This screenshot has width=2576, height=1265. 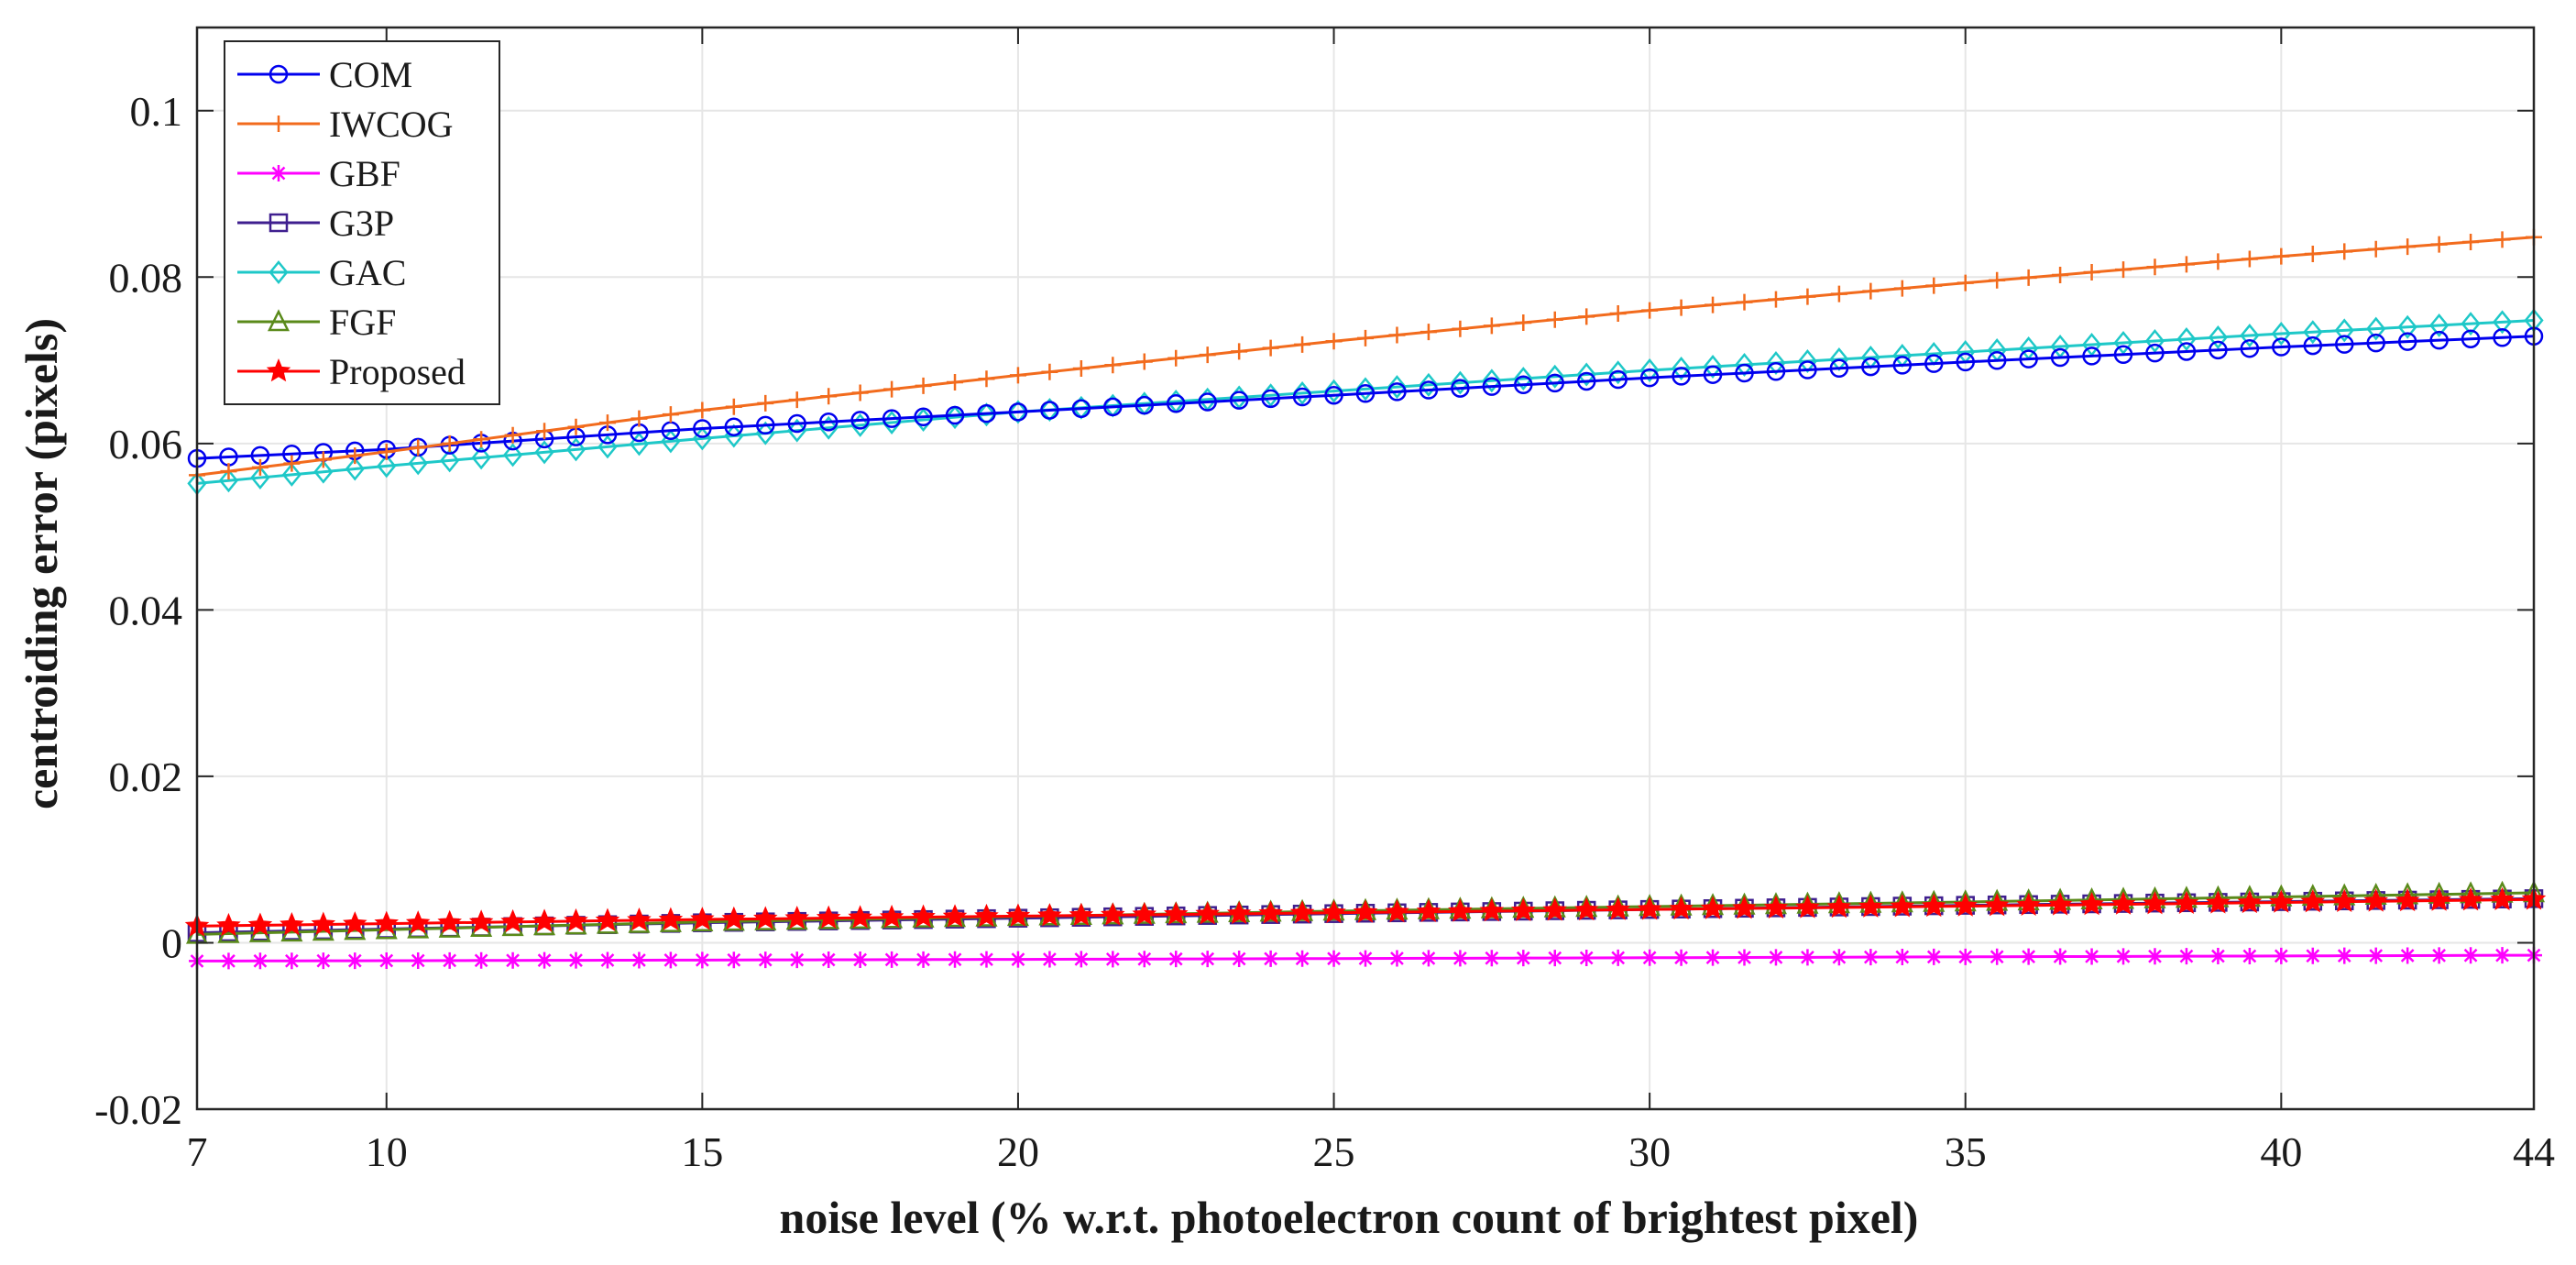 What do you see at coordinates (702, 1151) in the screenshot?
I see `x-tick-label: 15` at bounding box center [702, 1151].